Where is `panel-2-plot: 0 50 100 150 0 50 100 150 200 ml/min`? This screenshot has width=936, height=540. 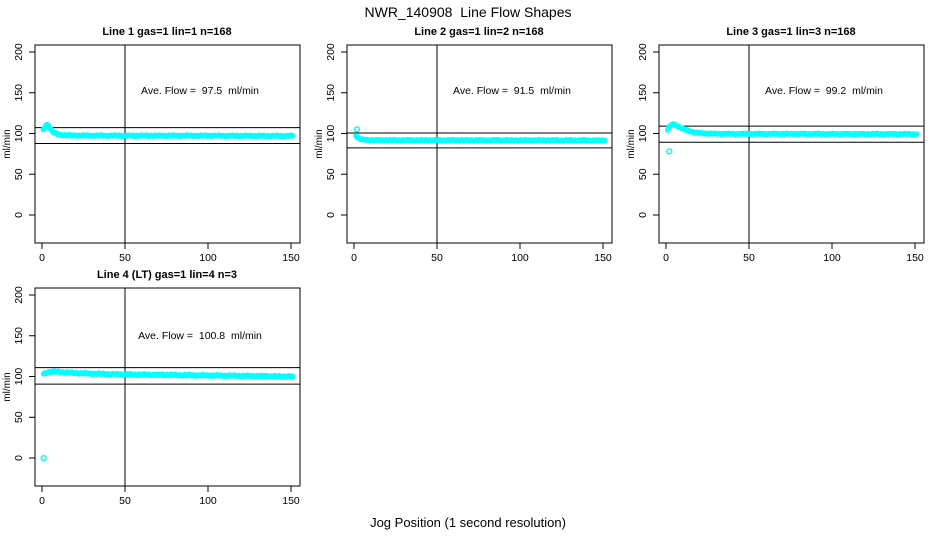 panel-2-plot: 0 50 100 150 0 50 100 150 200 ml/min is located at coordinates (463, 153).